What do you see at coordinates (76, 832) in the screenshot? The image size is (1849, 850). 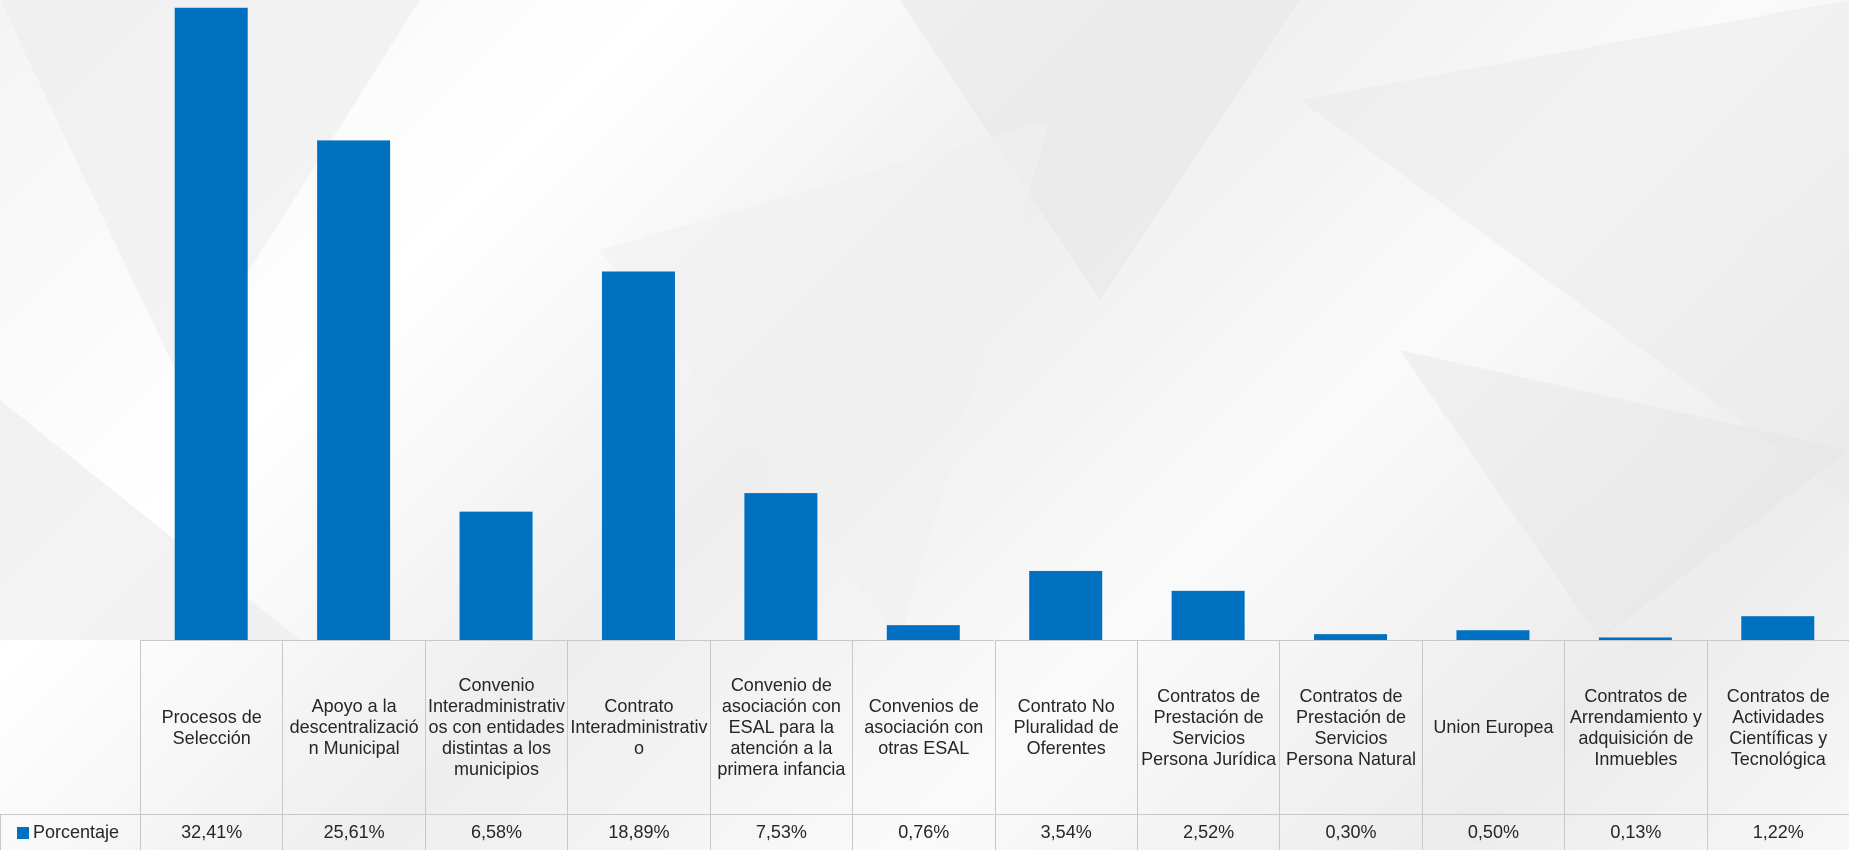 I see `legend-label: Porcentaje` at bounding box center [76, 832].